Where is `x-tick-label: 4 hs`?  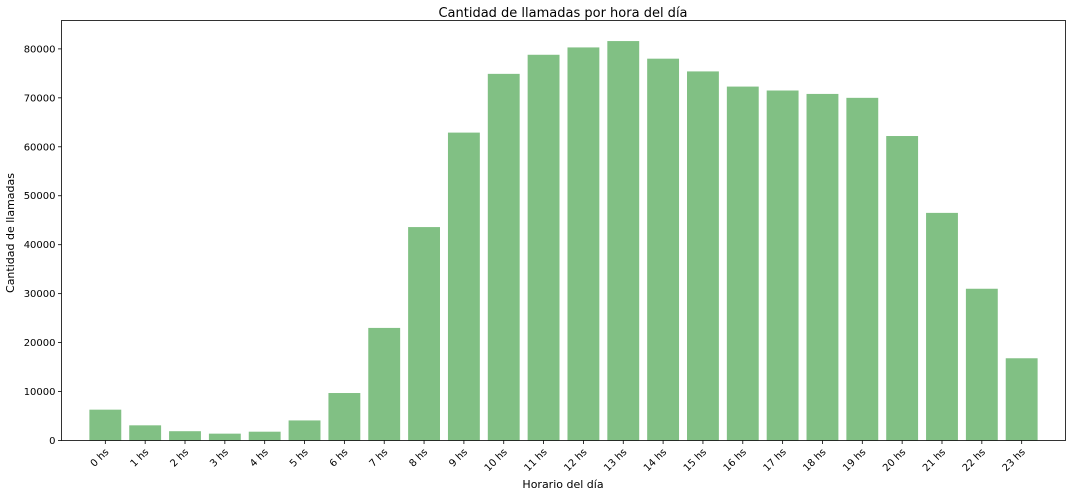 x-tick-label: 4 hs is located at coordinates (259, 458).